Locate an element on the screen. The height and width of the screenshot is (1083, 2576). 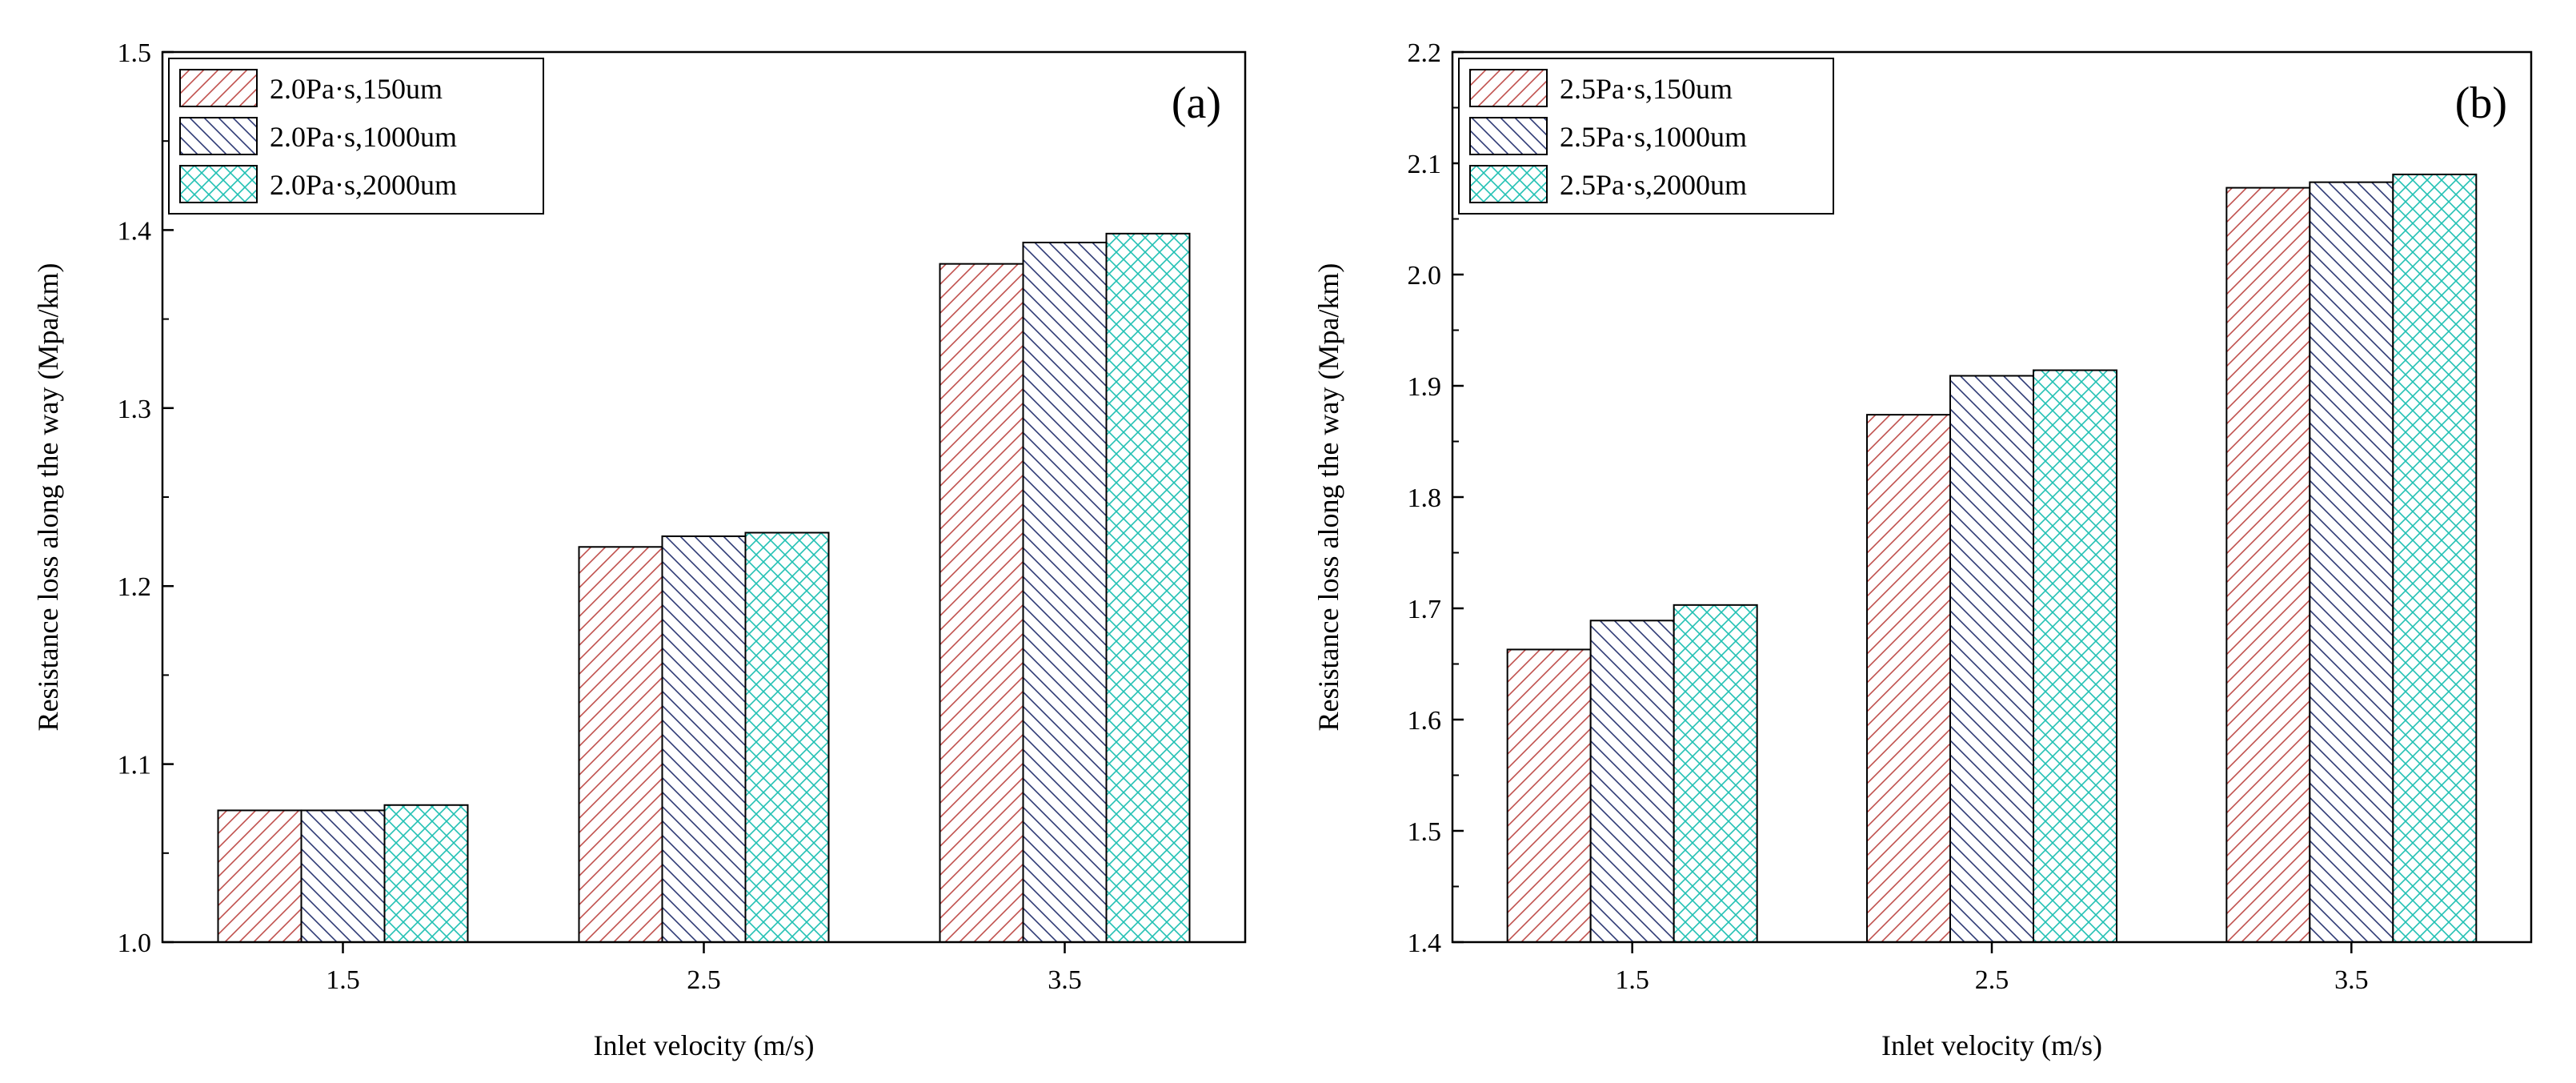
bar-2.5Pa·s,150um-3.5 is located at coordinates (2268, 565).